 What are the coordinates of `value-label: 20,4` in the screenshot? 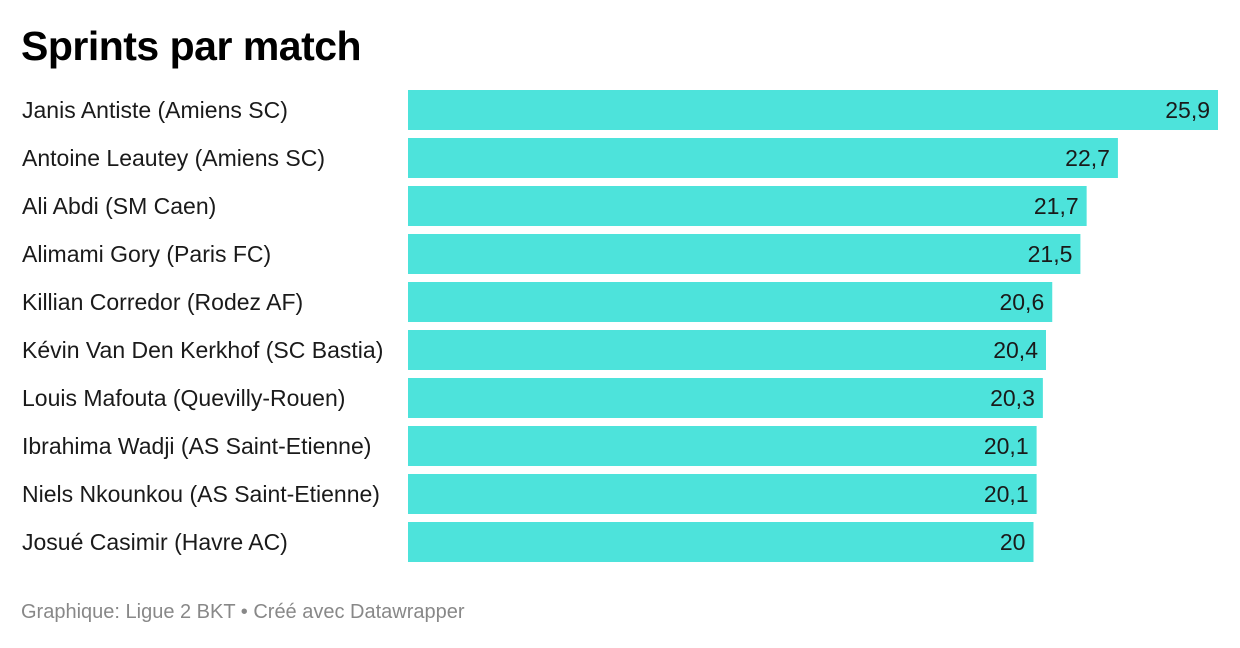 It's located at (1015, 350).